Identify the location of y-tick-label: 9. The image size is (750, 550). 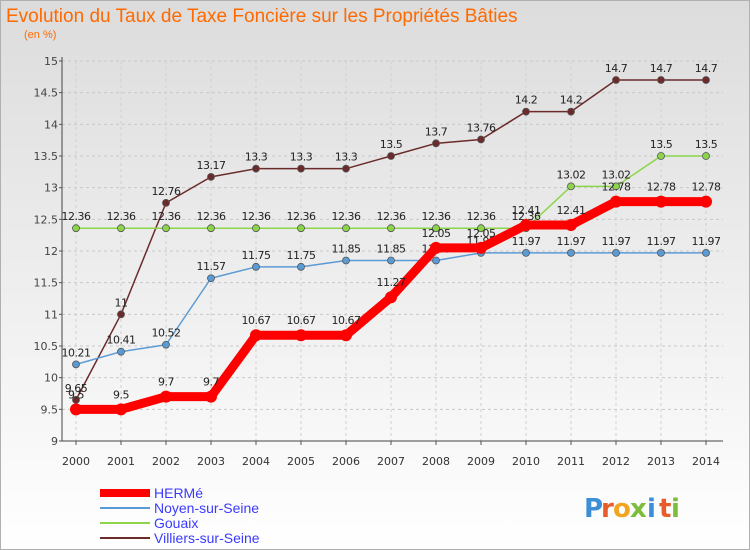
(54, 441).